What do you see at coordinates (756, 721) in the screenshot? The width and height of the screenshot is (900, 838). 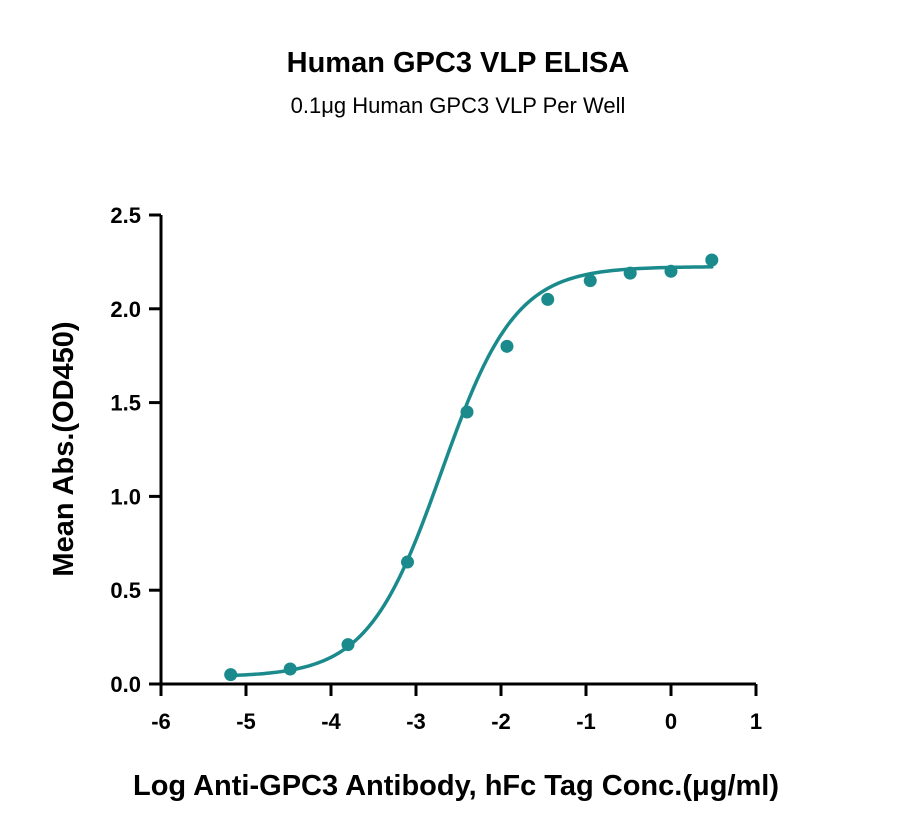 I see `x-tick-label: 1` at bounding box center [756, 721].